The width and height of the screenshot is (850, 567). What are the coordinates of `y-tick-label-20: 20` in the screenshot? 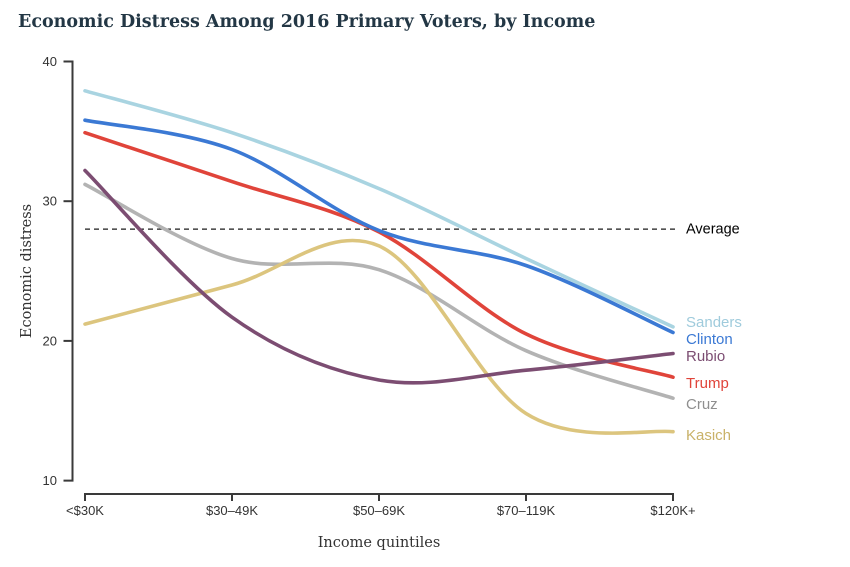 It's located at (50, 340).